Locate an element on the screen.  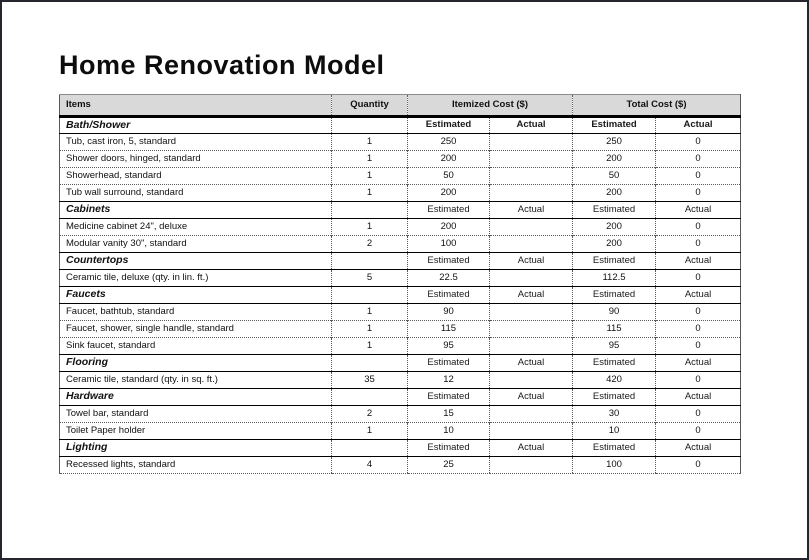
itemized-estimated-cell: 25 is located at coordinates (448, 465).